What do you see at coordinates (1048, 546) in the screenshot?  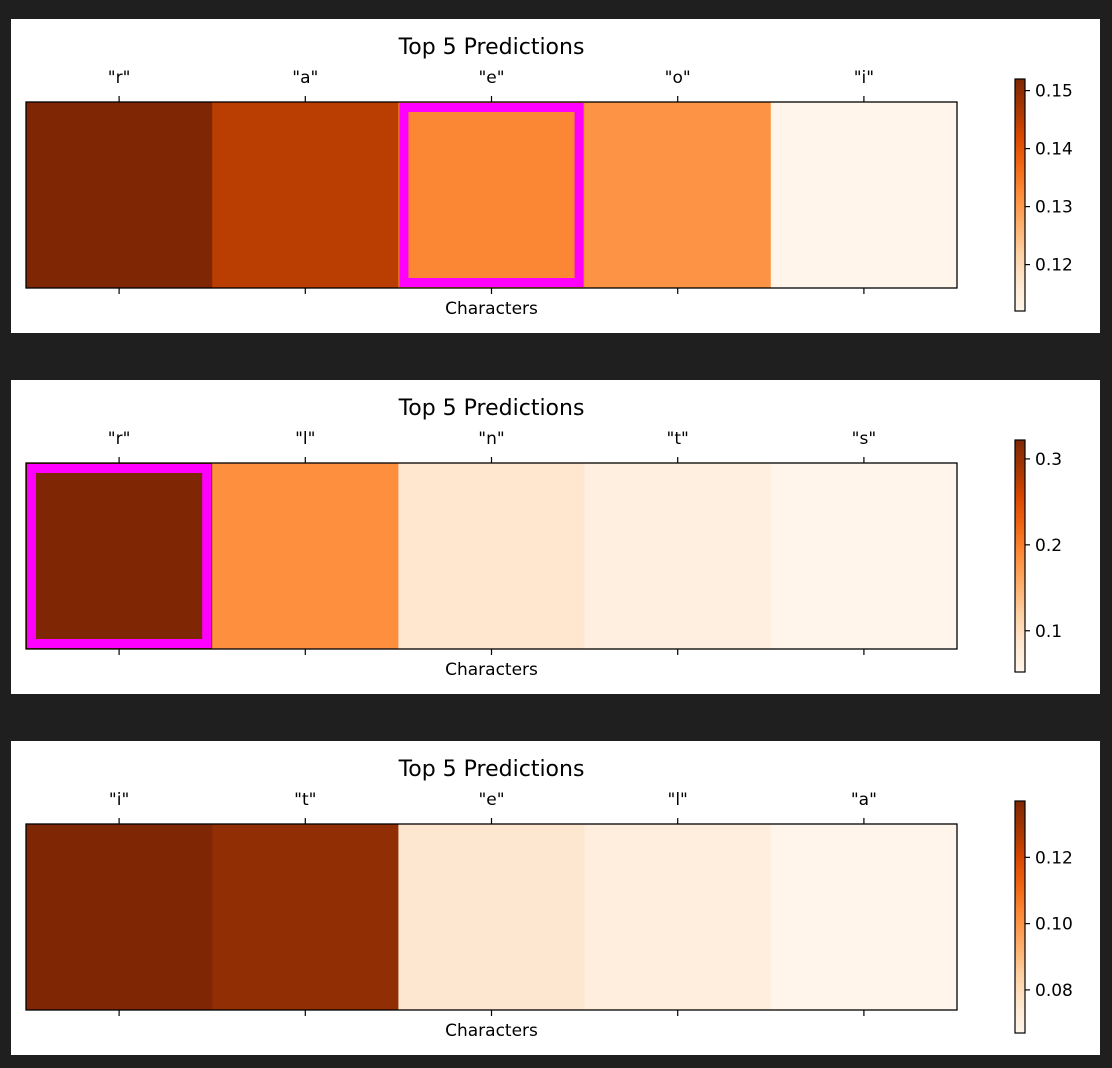 I see `colorbar-tick-label: 0.2` at bounding box center [1048, 546].